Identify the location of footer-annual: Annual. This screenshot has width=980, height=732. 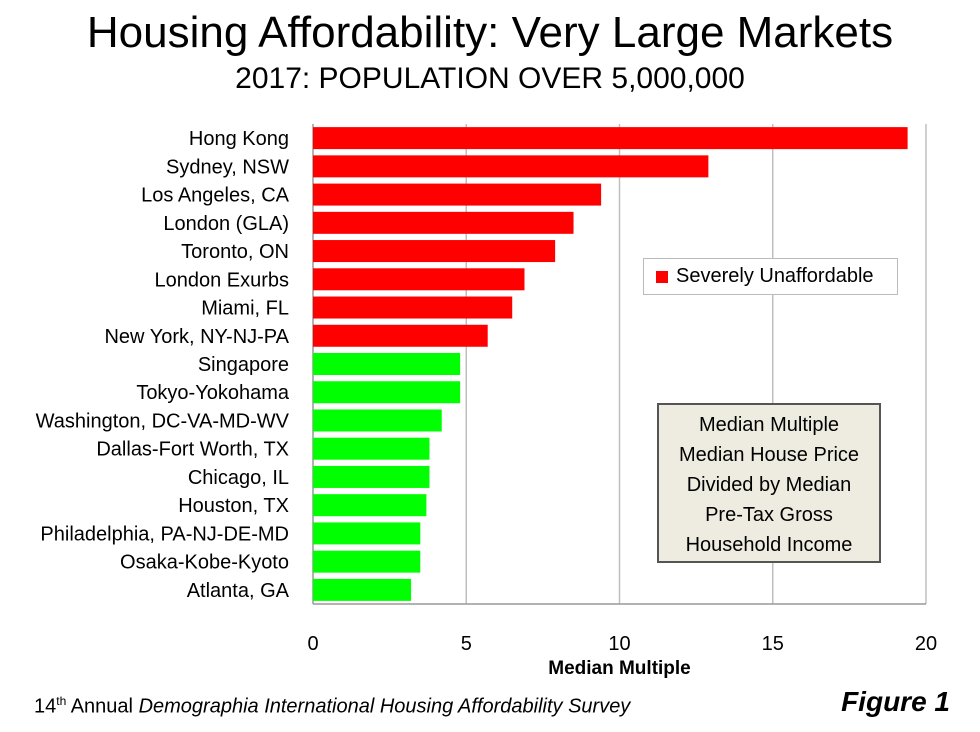
(102, 706).